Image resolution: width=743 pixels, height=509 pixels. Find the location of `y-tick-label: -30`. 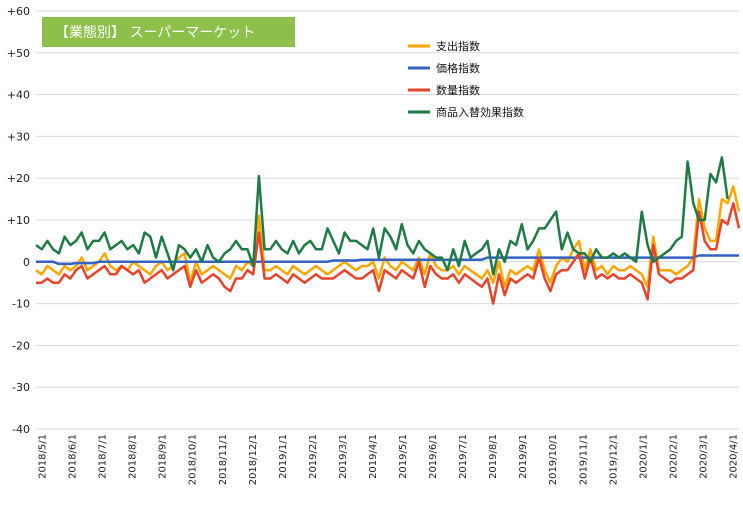

y-tick-label: -30 is located at coordinates (21, 387).